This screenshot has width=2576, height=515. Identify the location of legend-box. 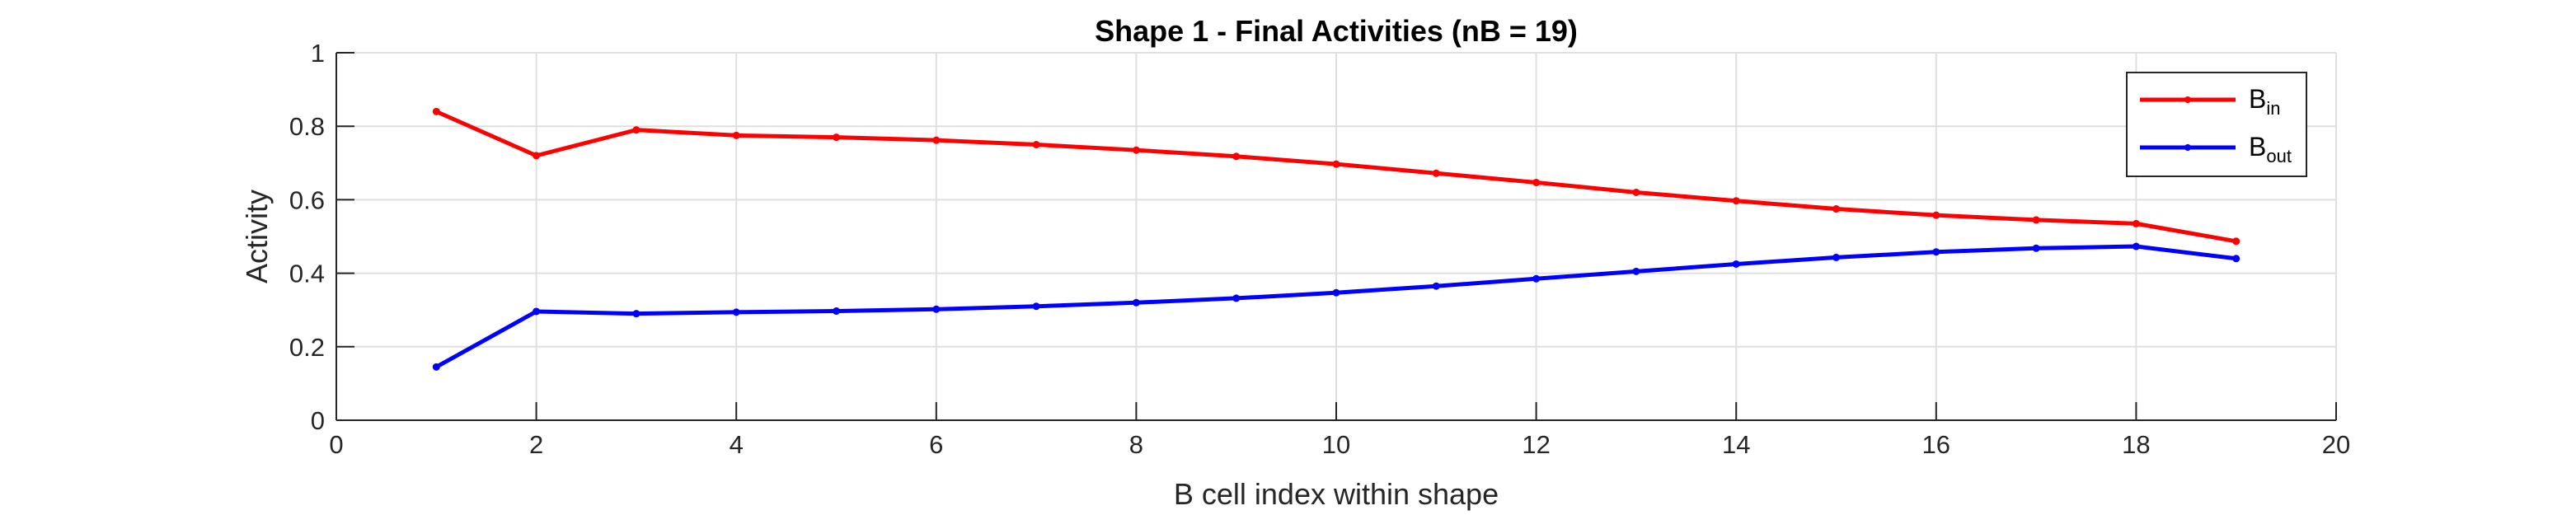
(2216, 124).